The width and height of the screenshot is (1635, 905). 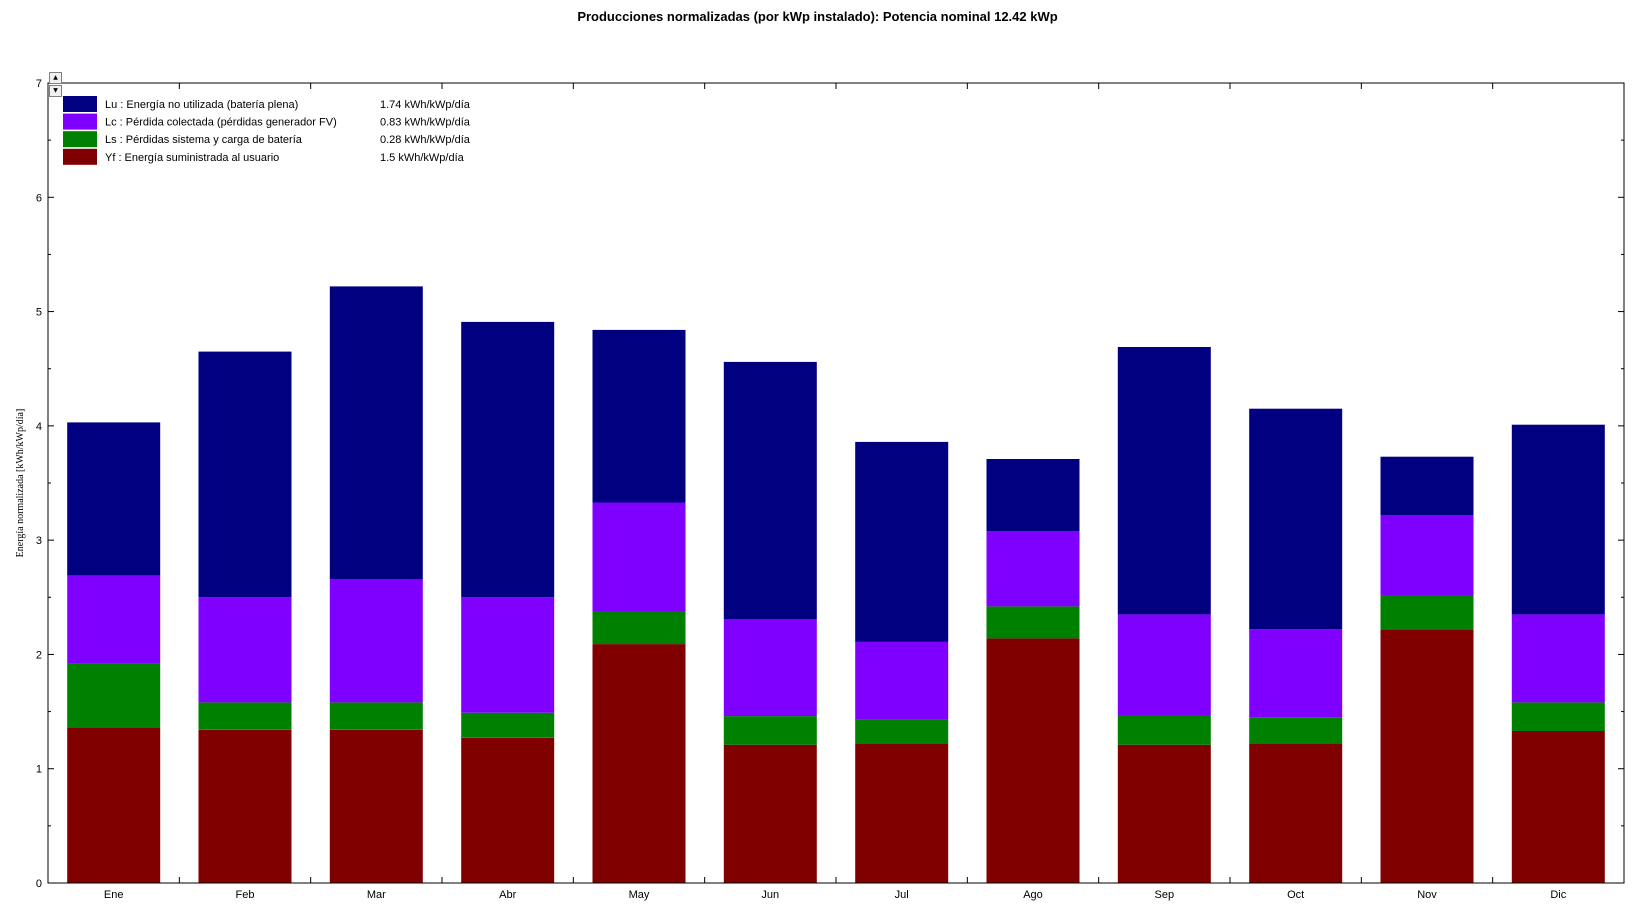 What do you see at coordinates (1033, 895) in the screenshot?
I see `x-tick-label-ago: Ago` at bounding box center [1033, 895].